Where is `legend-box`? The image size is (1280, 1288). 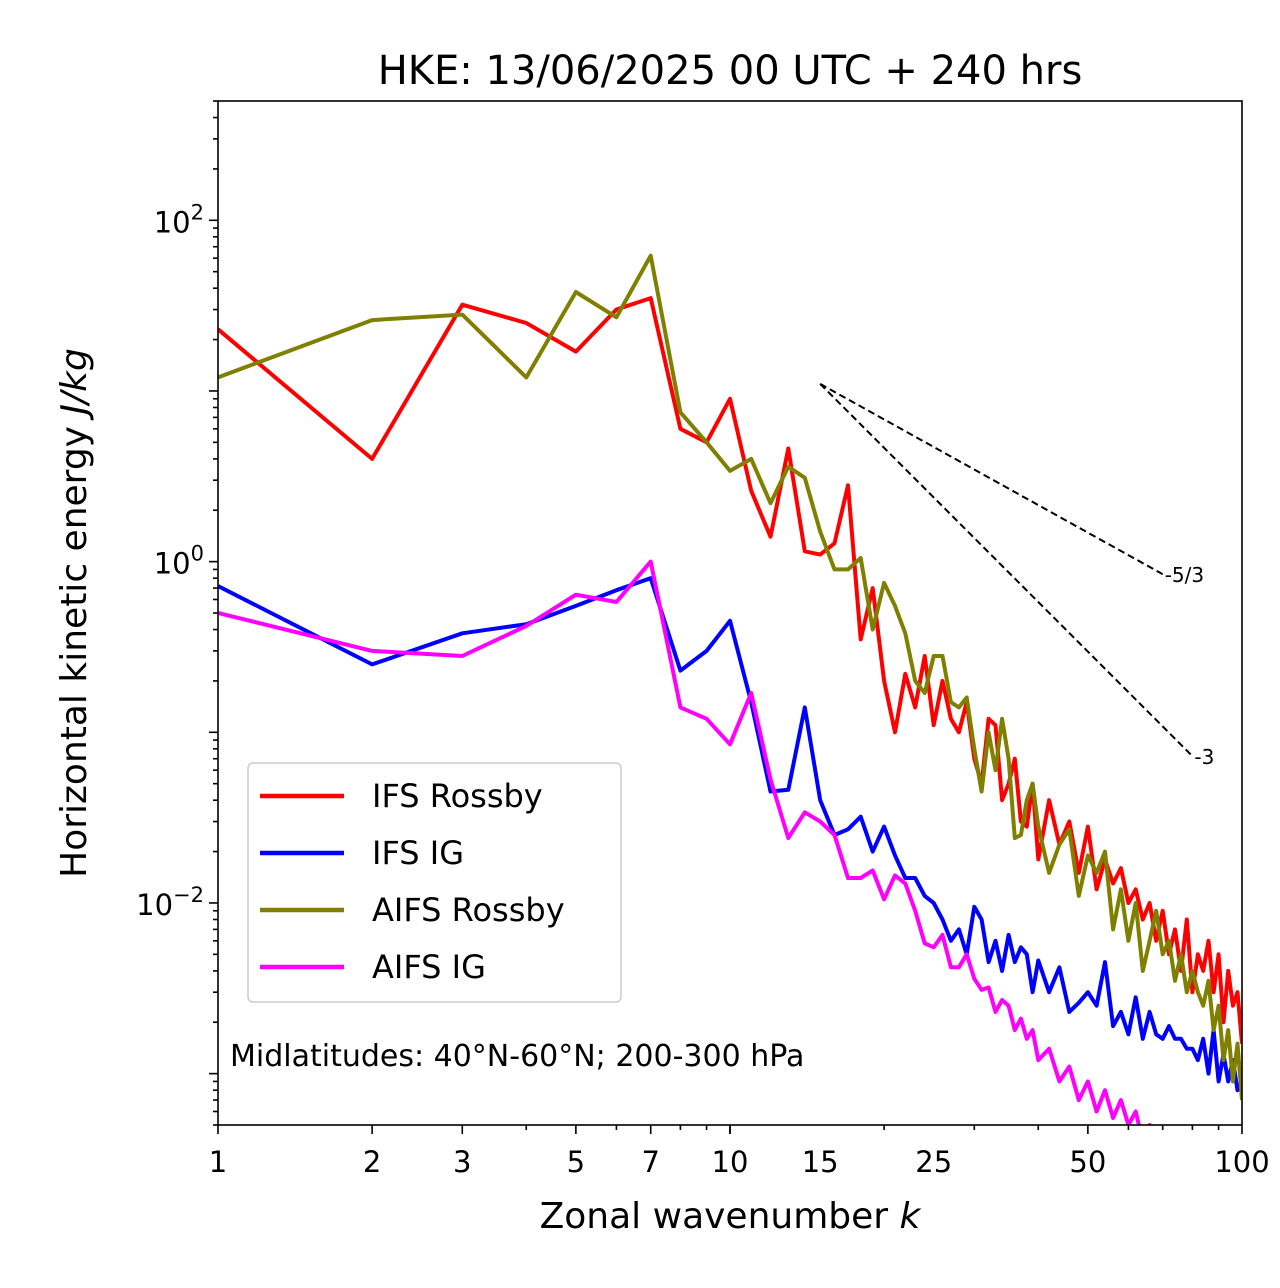 legend-box is located at coordinates (434, 882).